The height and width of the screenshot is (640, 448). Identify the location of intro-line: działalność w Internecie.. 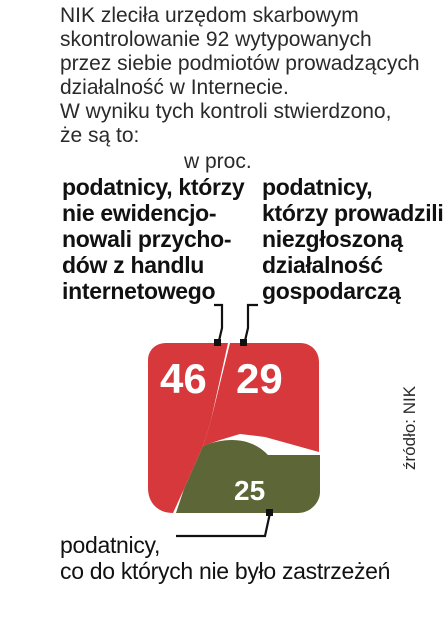
(174, 87).